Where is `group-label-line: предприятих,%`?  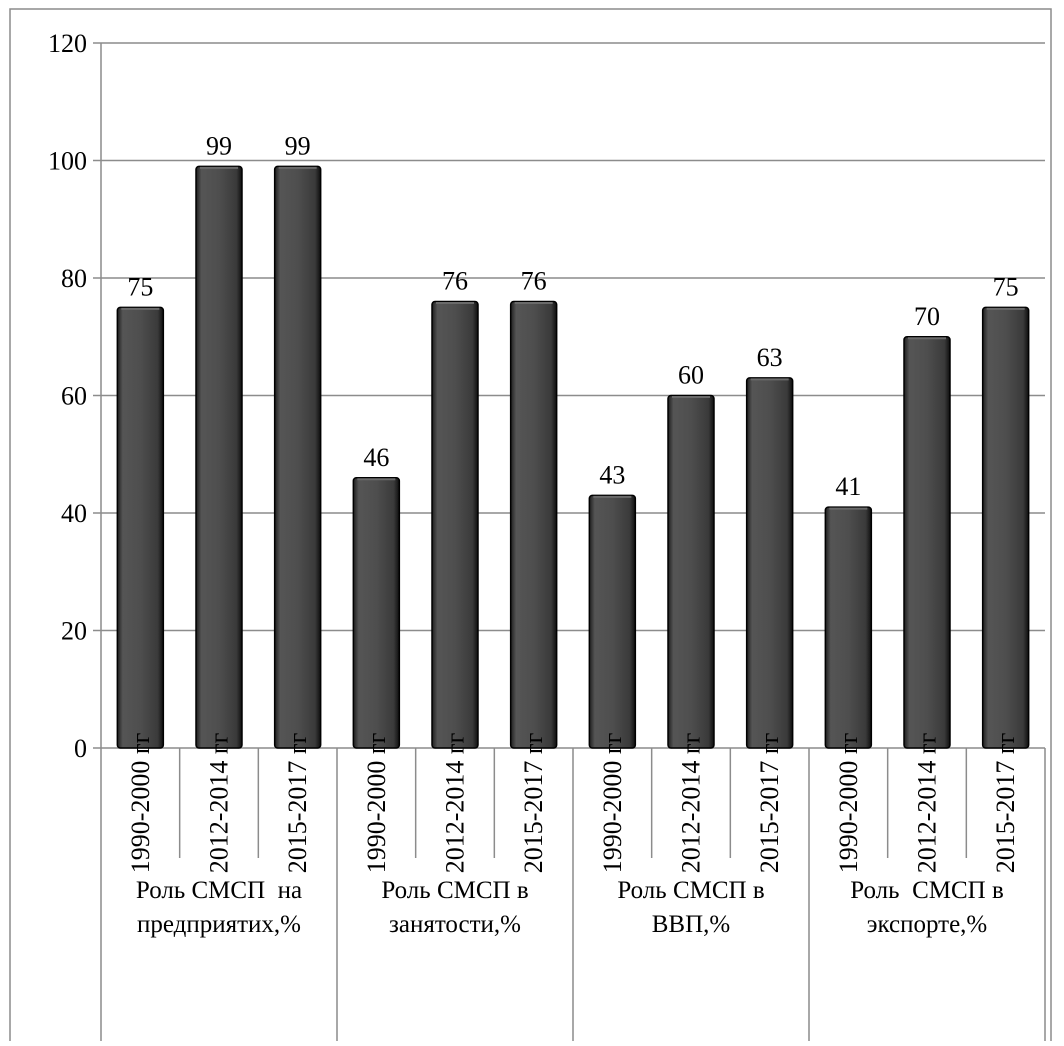 group-label-line: предприятих,% is located at coordinates (219, 924).